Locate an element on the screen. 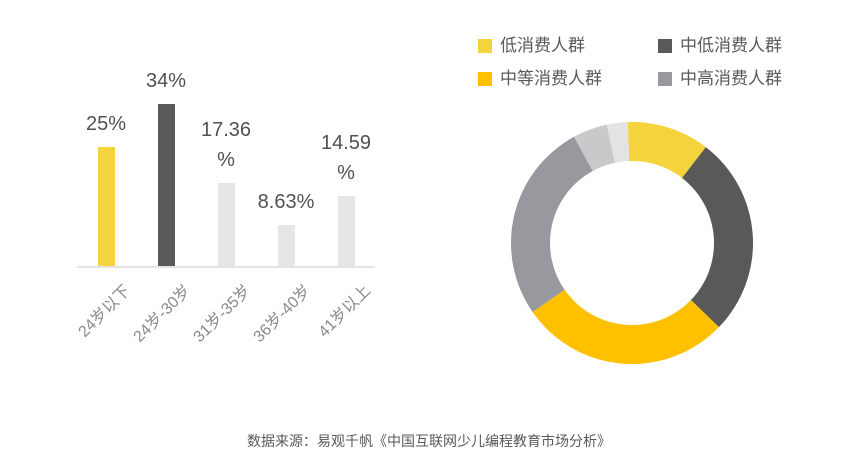  donut-segment-unlabeled-light-gray is located at coordinates (594, 148).